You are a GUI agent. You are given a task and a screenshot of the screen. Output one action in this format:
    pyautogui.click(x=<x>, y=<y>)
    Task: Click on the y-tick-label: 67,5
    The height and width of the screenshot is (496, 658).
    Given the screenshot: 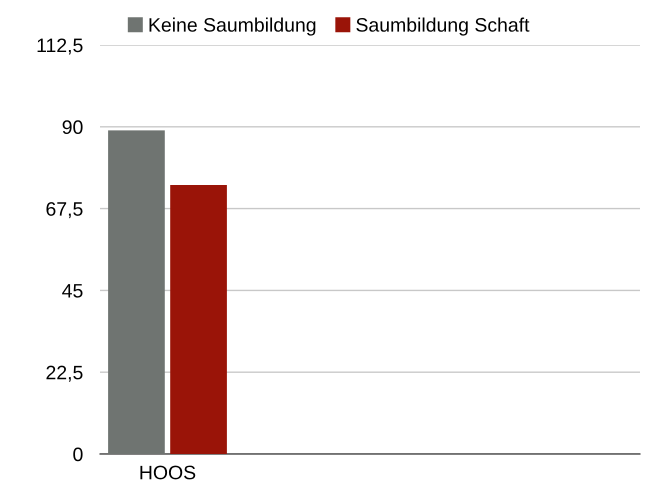 What is the action you would take?
    pyautogui.click(x=64, y=210)
    